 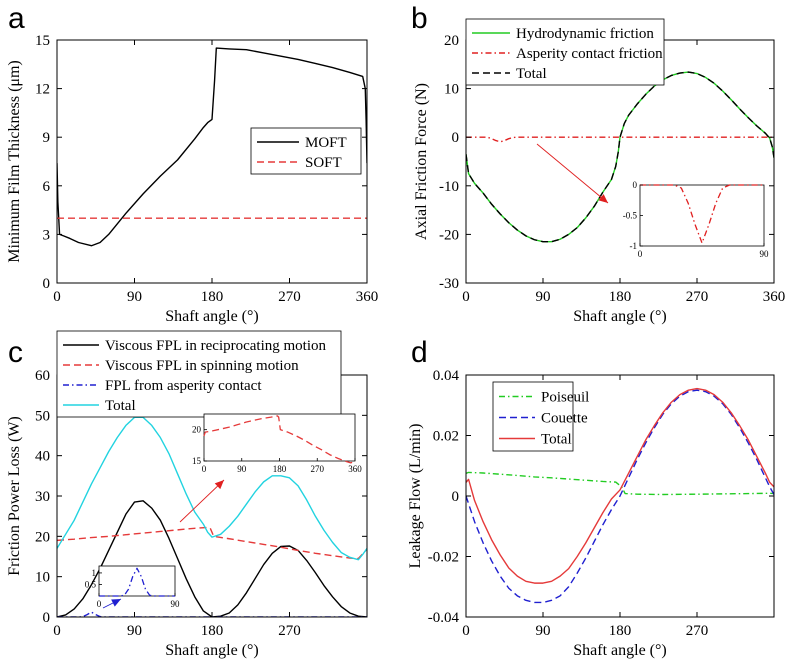 What do you see at coordinates (99, 604) in the screenshot?
I see `inset-c-asperity-x-tick-label: 0` at bounding box center [99, 604].